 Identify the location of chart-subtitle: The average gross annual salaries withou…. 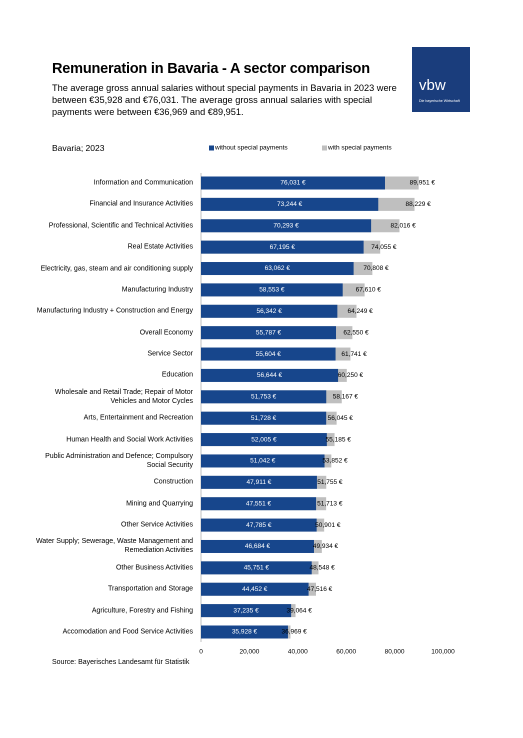
(224, 100).